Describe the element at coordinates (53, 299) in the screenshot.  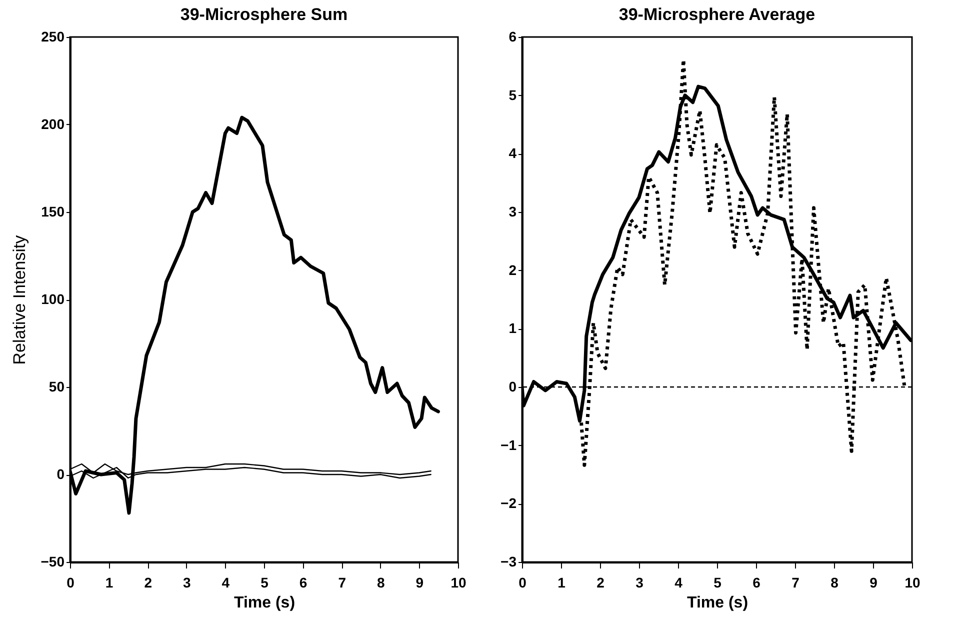
I see `y-tick-label: 100` at that location.